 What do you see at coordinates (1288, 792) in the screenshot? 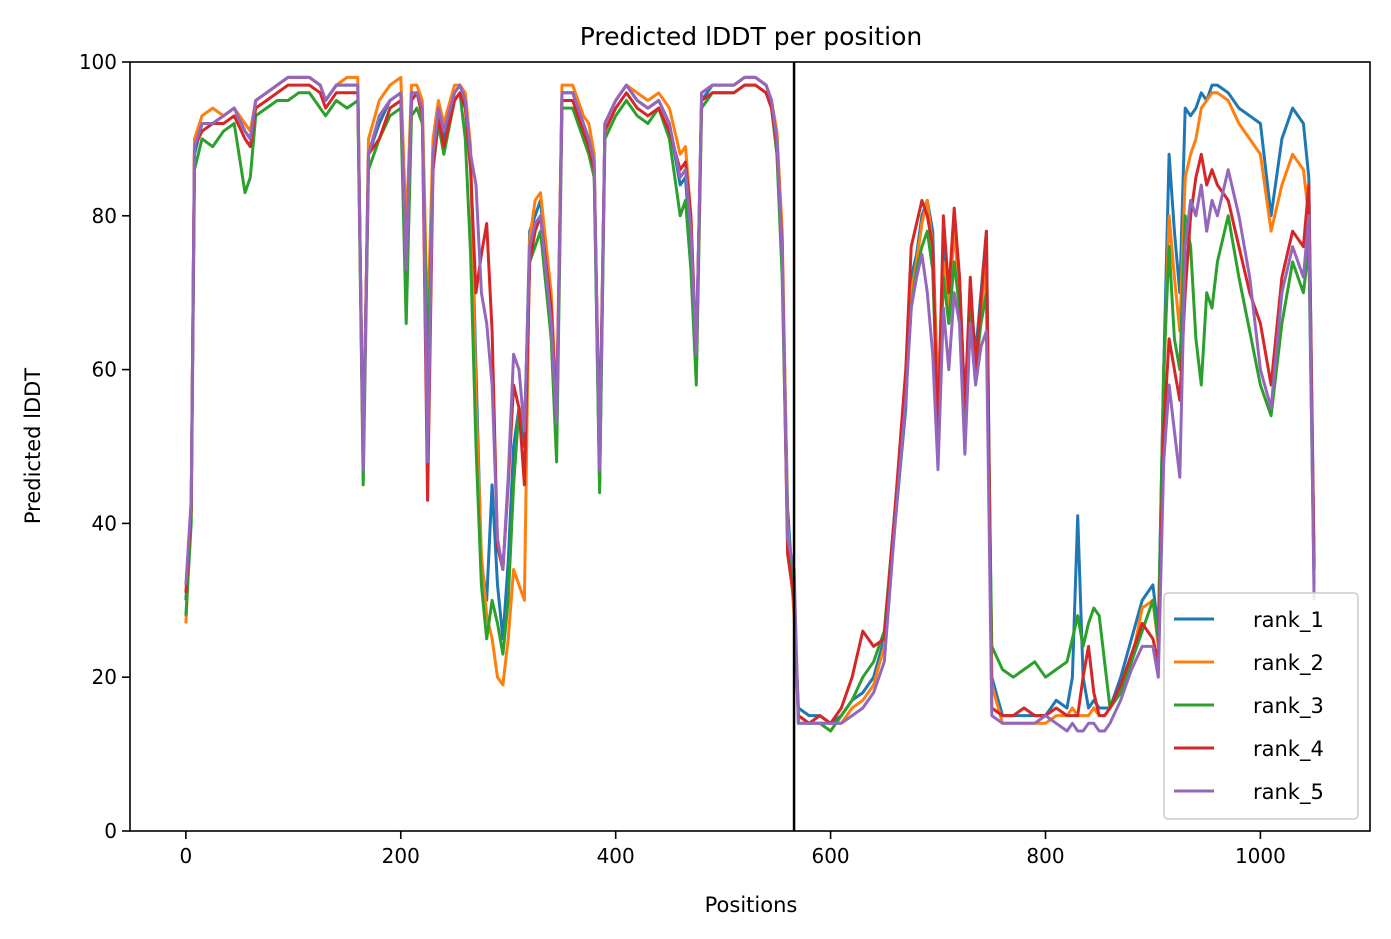
I see `legend-label: rank_5` at bounding box center [1288, 792].